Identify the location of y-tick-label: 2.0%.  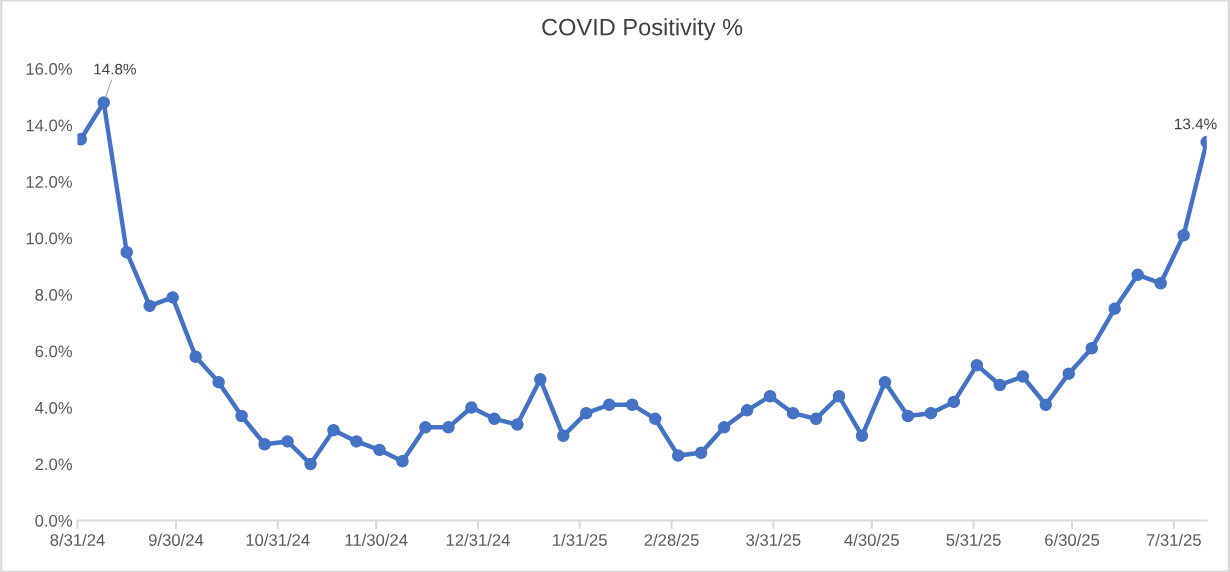
(54, 464).